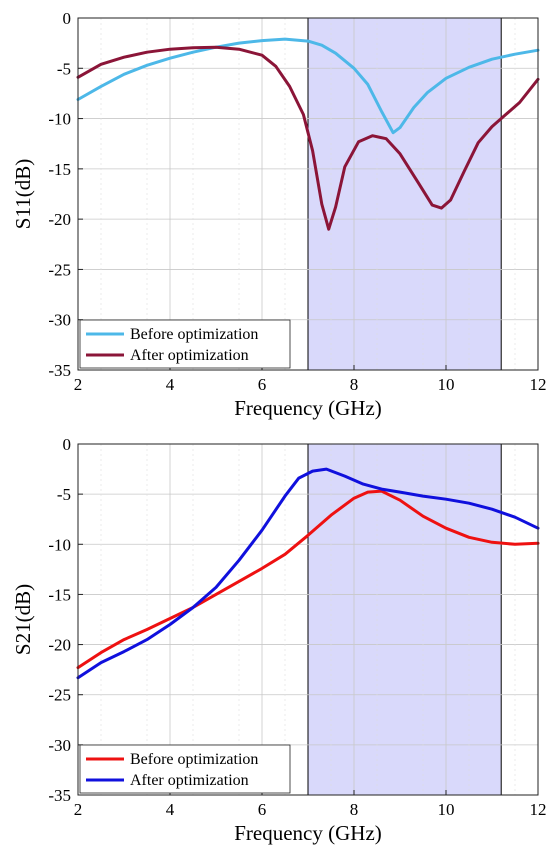  Describe the element at coordinates (67, 18) in the screenshot. I see `s11-y-tick-label: 0` at that location.